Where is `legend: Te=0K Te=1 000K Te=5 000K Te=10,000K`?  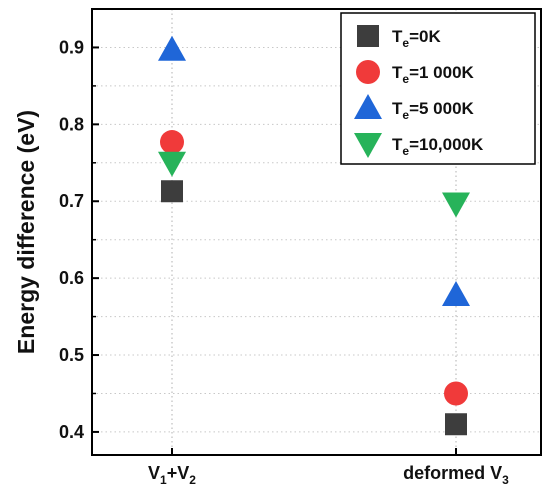 legend: Te=0K Te=1 000K Te=5 000K Te=10,000K is located at coordinates (438, 88).